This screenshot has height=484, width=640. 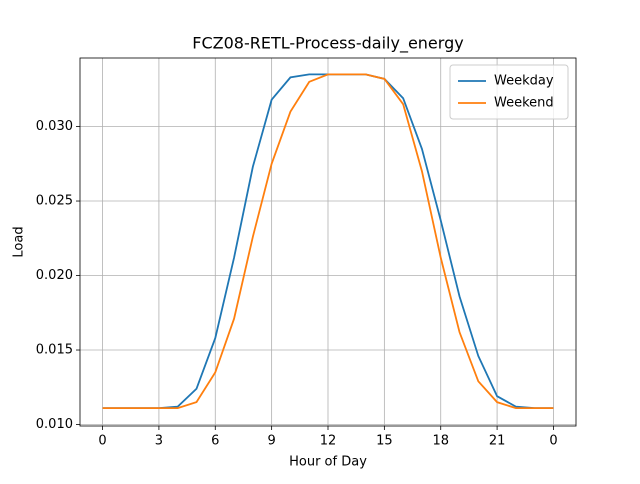 What do you see at coordinates (524, 103) in the screenshot?
I see `legend-label: Weekend` at bounding box center [524, 103].